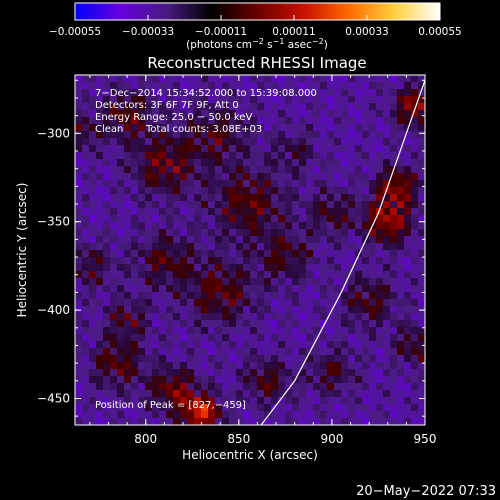 This screenshot has height=500, width=500. I want to click on annotation-algorithm: Clean, so click(109, 129).